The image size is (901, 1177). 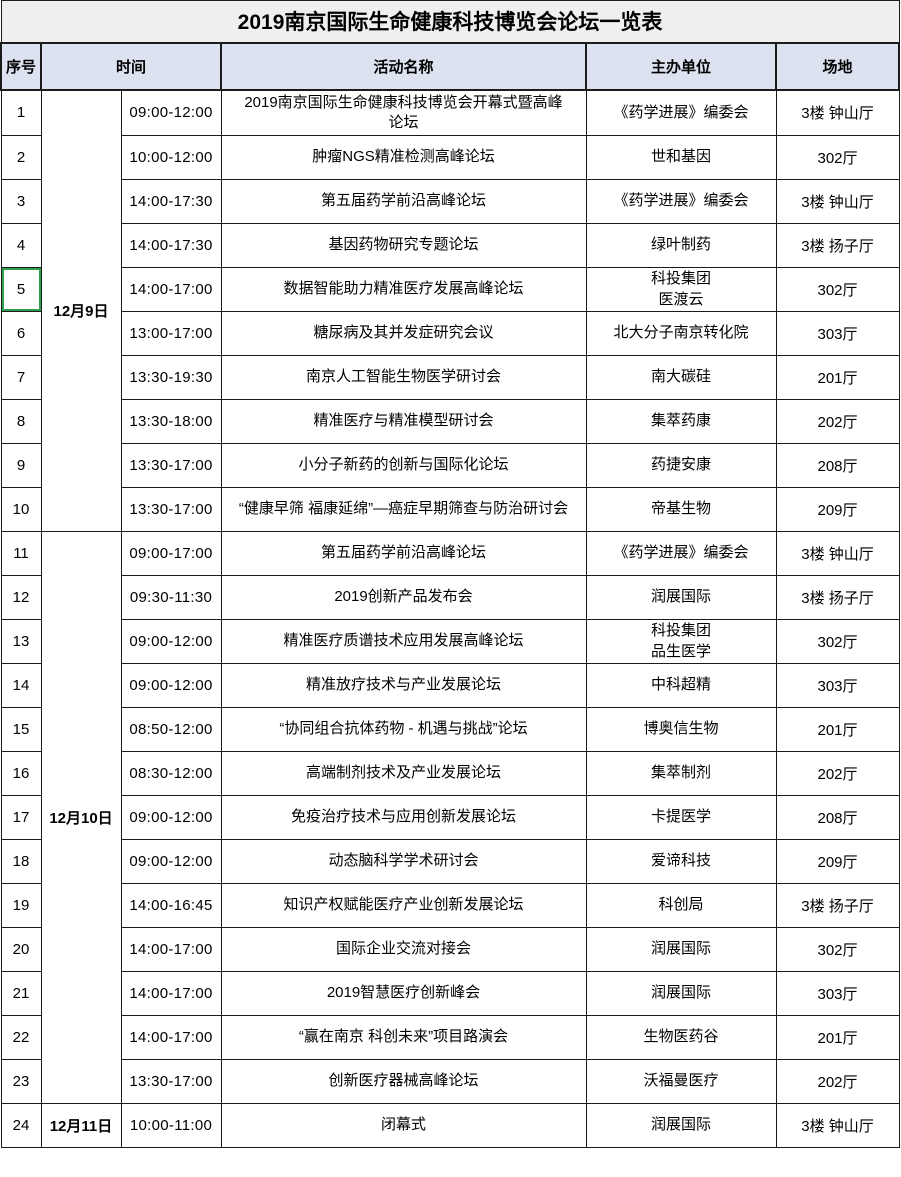 What do you see at coordinates (403, 641) in the screenshot?
I see `activity-name-cell: 精准医疗质谱技术应用发展高峰论坛` at bounding box center [403, 641].